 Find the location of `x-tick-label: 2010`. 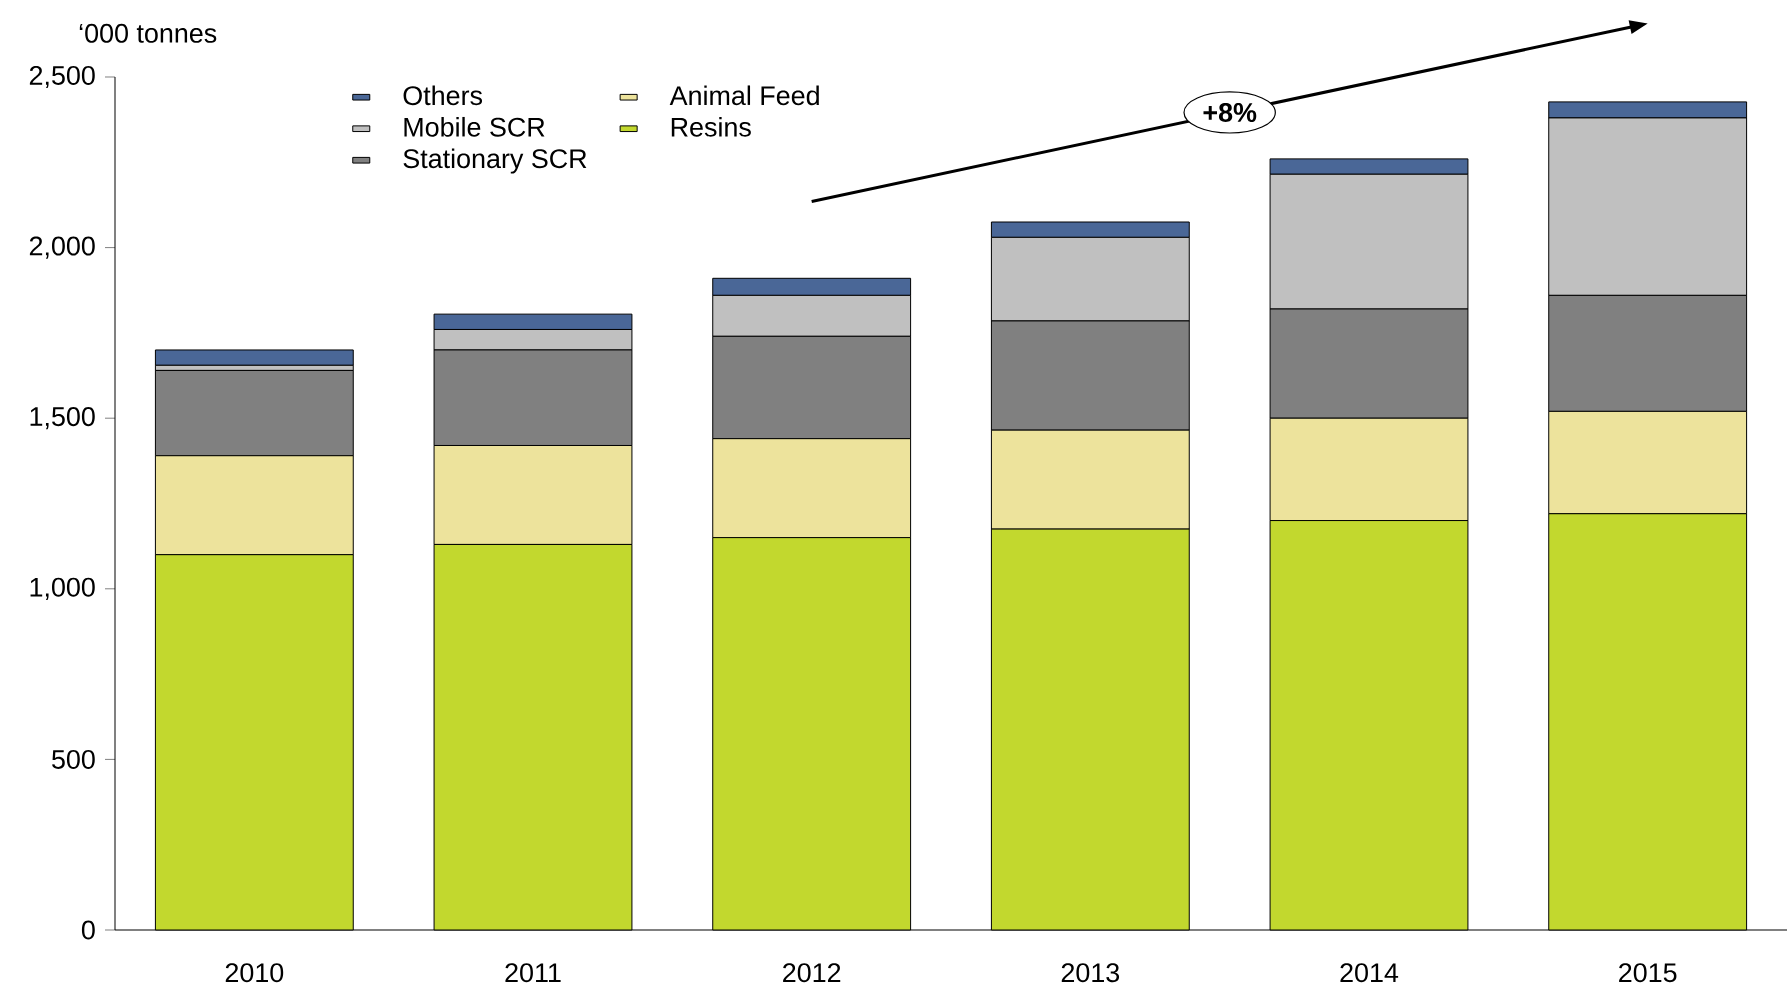

x-tick-label: 2010 is located at coordinates (254, 973).